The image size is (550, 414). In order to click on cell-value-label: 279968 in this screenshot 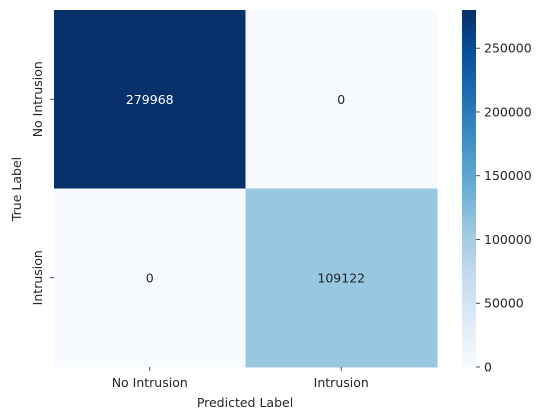, I will do `click(150, 99)`.